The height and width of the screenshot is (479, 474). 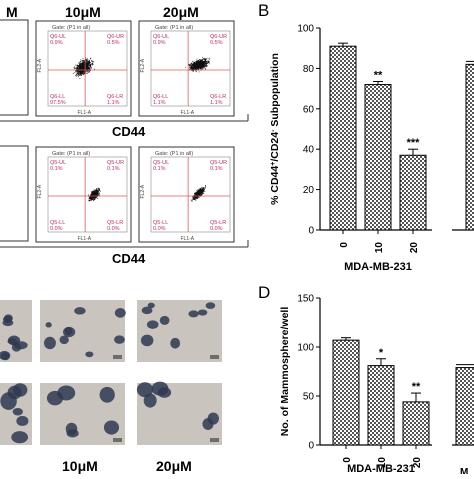 I want to click on quad-ur-value: 0.5%, so click(x=216, y=43).